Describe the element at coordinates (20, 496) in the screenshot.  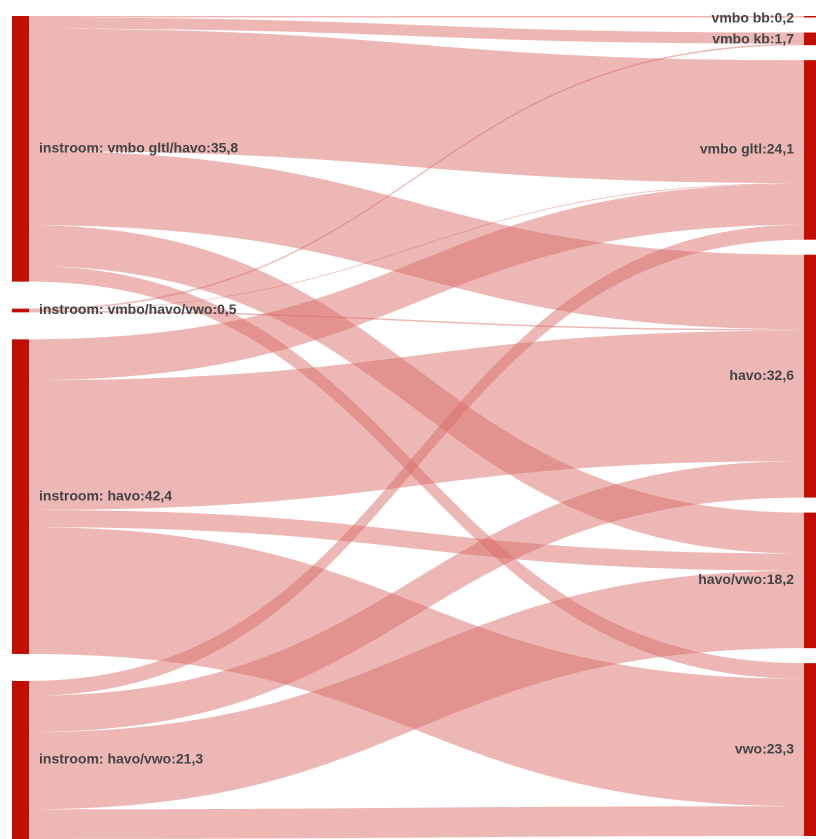
I see `source-node-bar-havo` at that location.